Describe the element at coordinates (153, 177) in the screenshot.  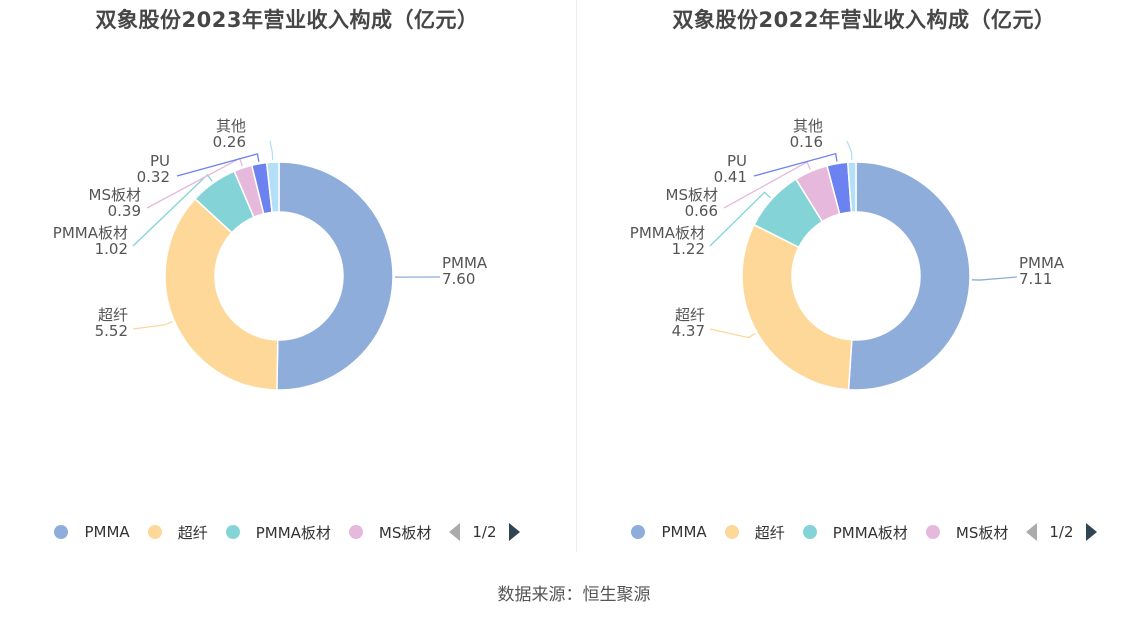
I see `slice-value-label: 0.32` at that location.